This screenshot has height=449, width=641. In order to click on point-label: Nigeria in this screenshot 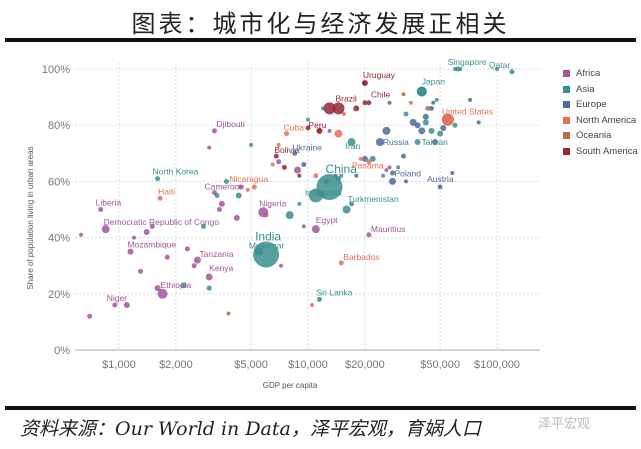, I will do `click(272, 203)`.